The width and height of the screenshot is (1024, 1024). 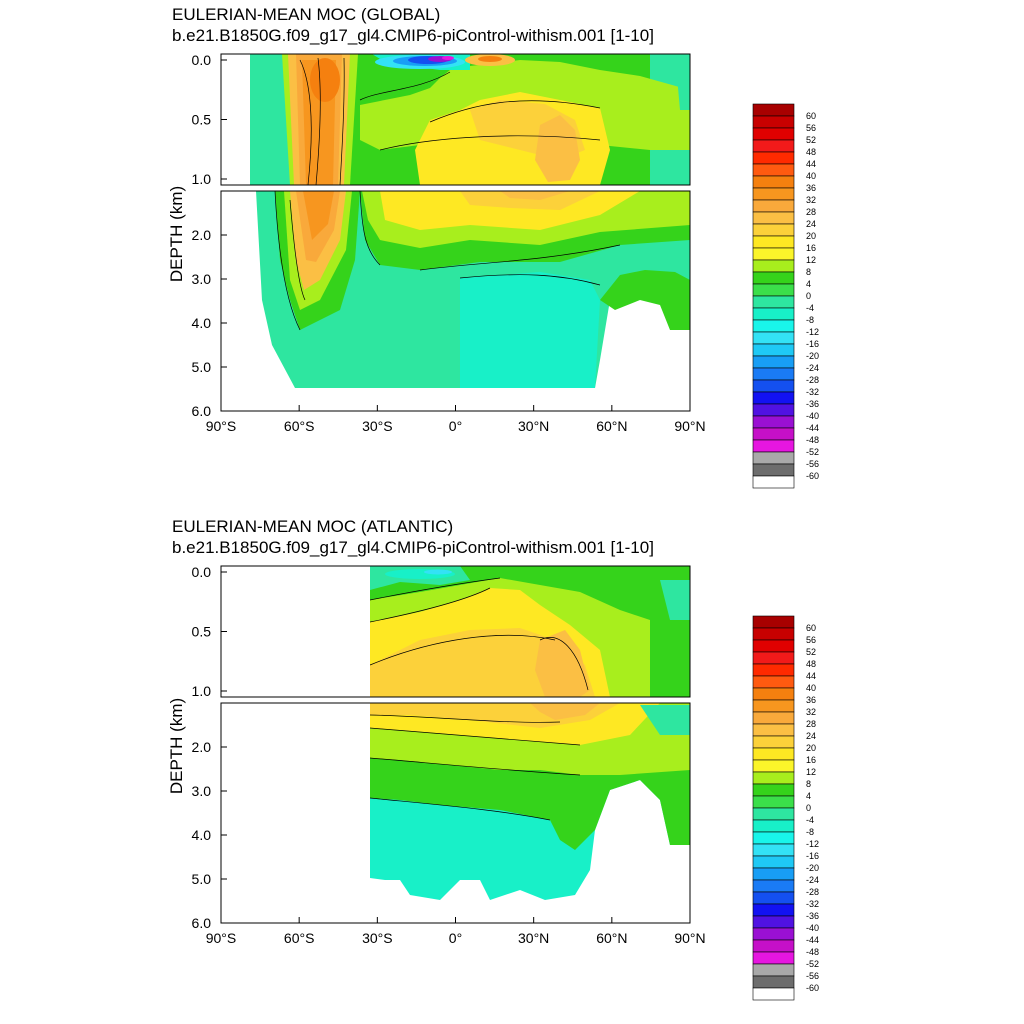 What do you see at coordinates (808, 272) in the screenshot?
I see `colorbar-level-label: 8` at bounding box center [808, 272].